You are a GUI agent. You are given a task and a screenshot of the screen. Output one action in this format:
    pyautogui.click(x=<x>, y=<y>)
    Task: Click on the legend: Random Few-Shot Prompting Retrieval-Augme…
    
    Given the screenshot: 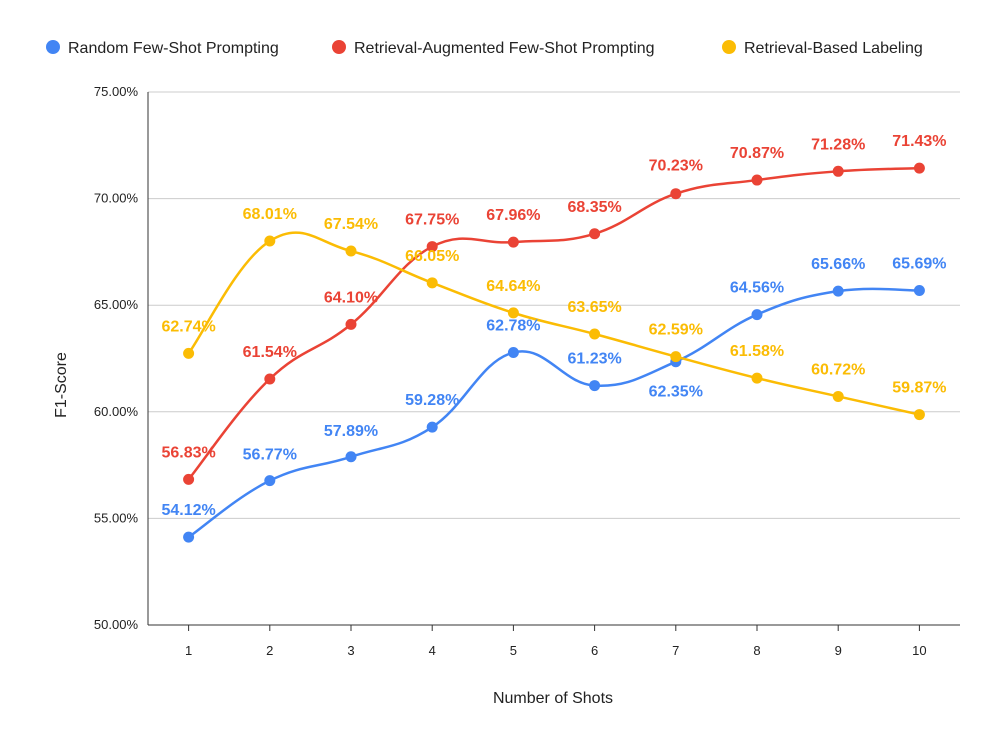 What is the action you would take?
    pyautogui.click(x=484, y=48)
    